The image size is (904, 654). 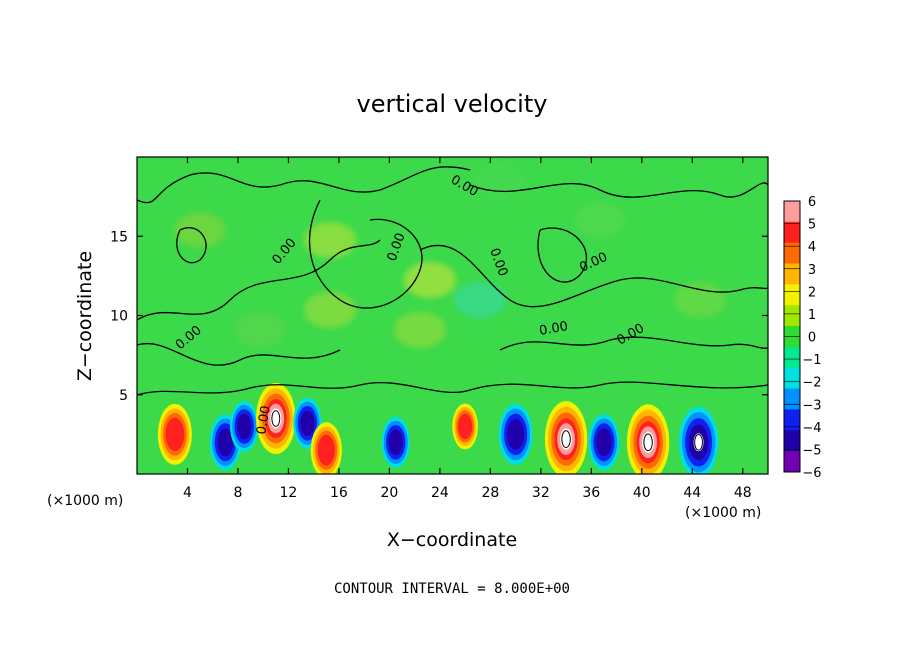 I want to click on velocity-cells, so click(x=438, y=428).